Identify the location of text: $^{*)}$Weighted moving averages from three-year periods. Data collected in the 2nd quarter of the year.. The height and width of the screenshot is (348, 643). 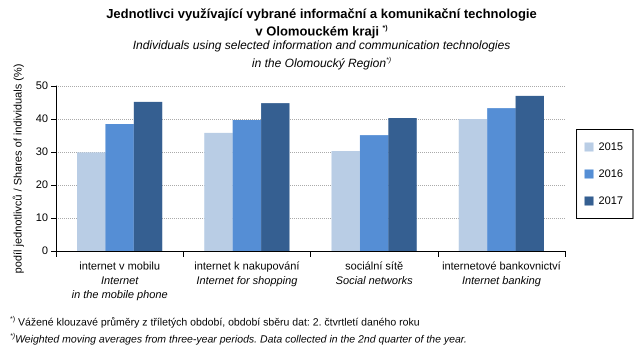
(238, 339).